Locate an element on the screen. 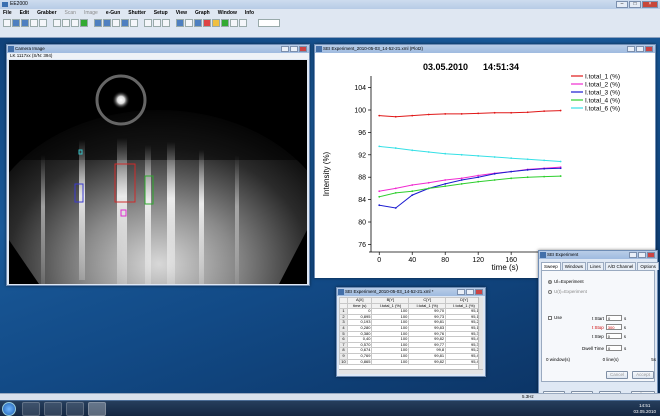  menu-file: File is located at coordinates (7, 13).